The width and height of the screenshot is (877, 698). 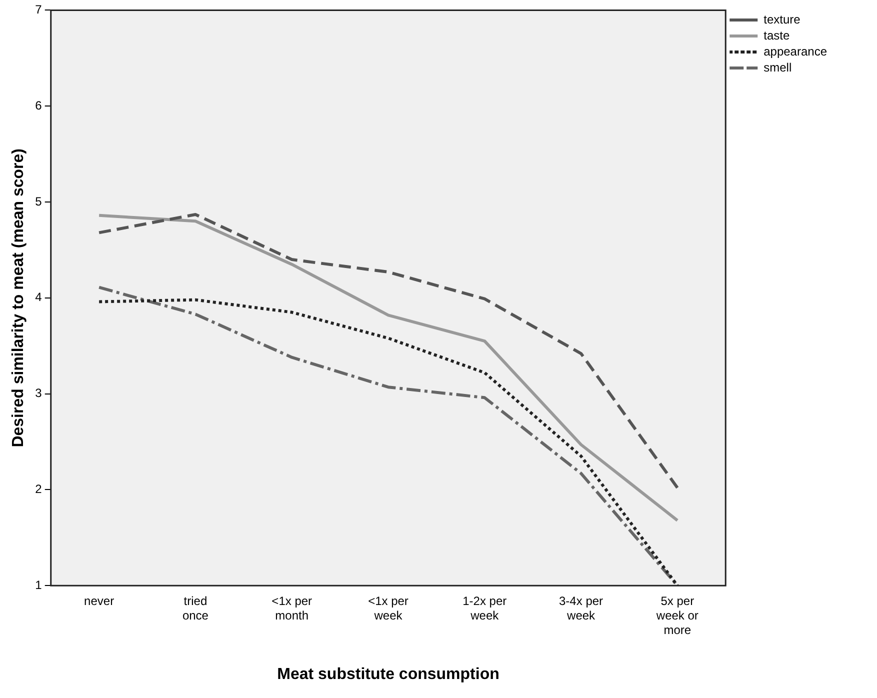 I want to click on x-tick-label: <1x per week, so click(x=388, y=608).